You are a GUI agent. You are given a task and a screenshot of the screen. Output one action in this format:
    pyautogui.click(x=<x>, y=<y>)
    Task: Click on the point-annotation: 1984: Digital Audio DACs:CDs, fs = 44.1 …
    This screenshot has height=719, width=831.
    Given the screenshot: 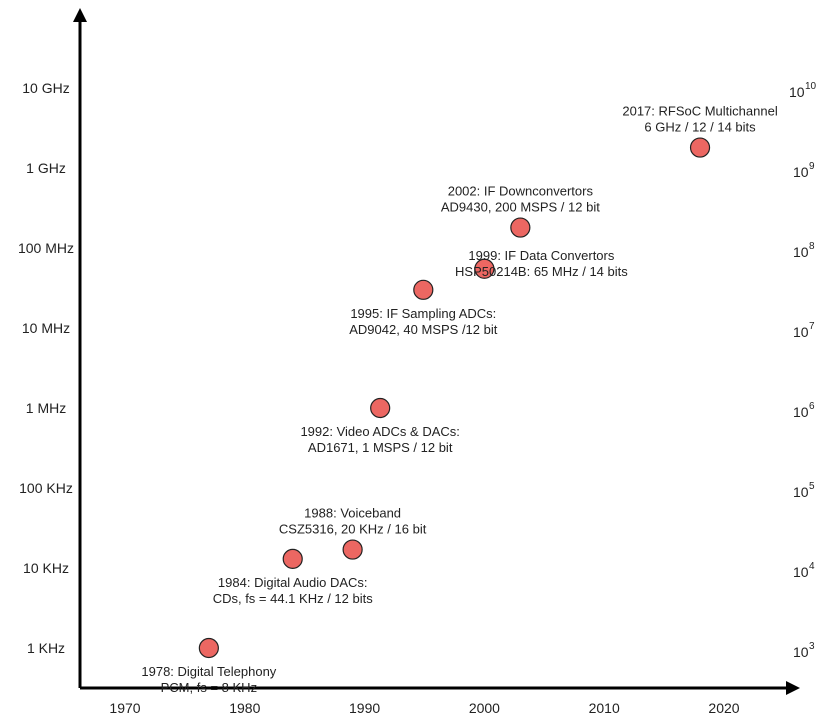 What is the action you would take?
    pyautogui.click(x=293, y=590)
    